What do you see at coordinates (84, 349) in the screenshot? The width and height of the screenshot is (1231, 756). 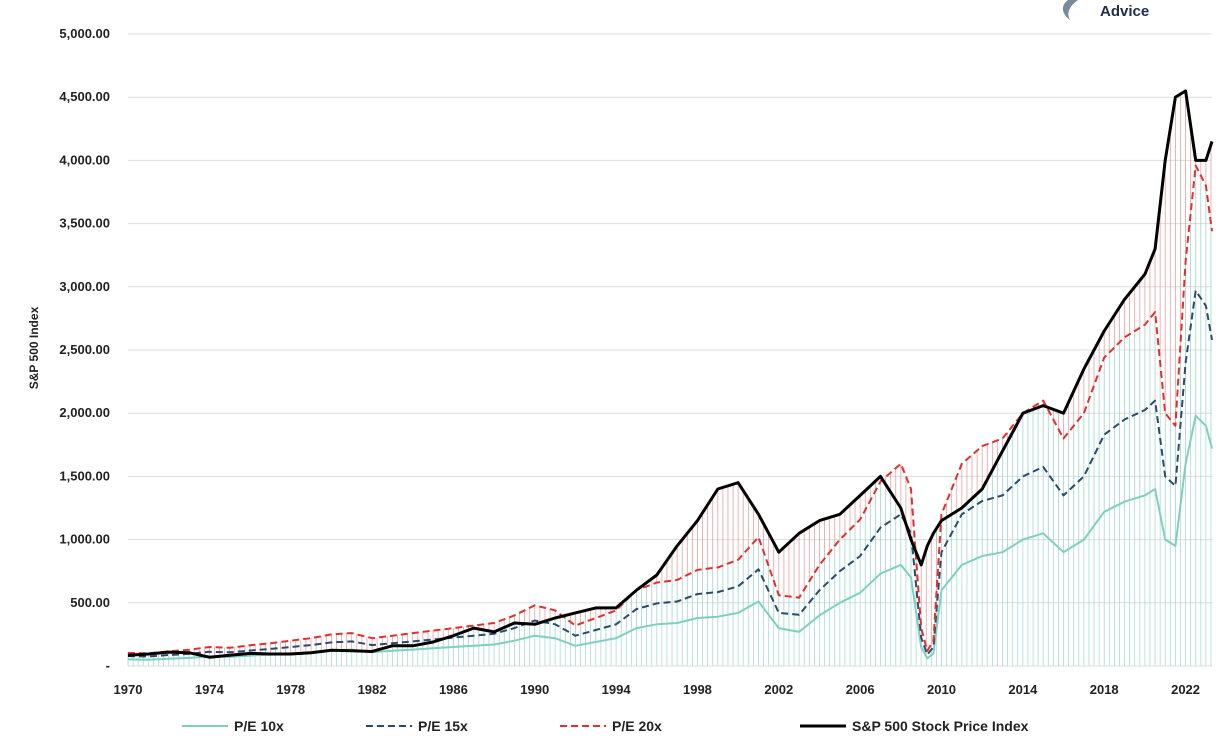 I see `y-tick-label: 2,500.00` at bounding box center [84, 349].